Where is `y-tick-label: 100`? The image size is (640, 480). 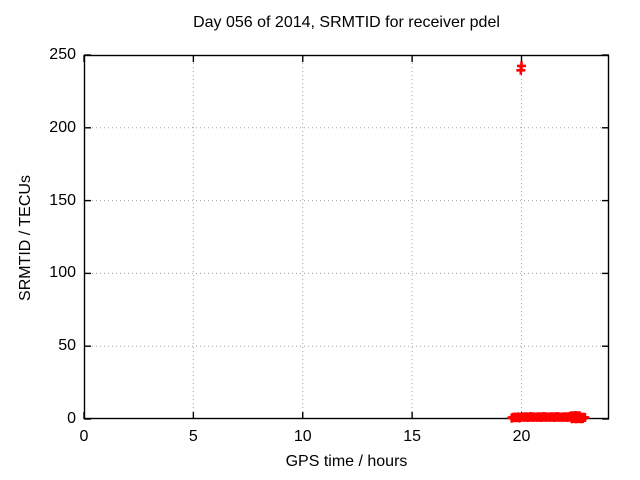
y-tick-label: 100 is located at coordinates (62, 273).